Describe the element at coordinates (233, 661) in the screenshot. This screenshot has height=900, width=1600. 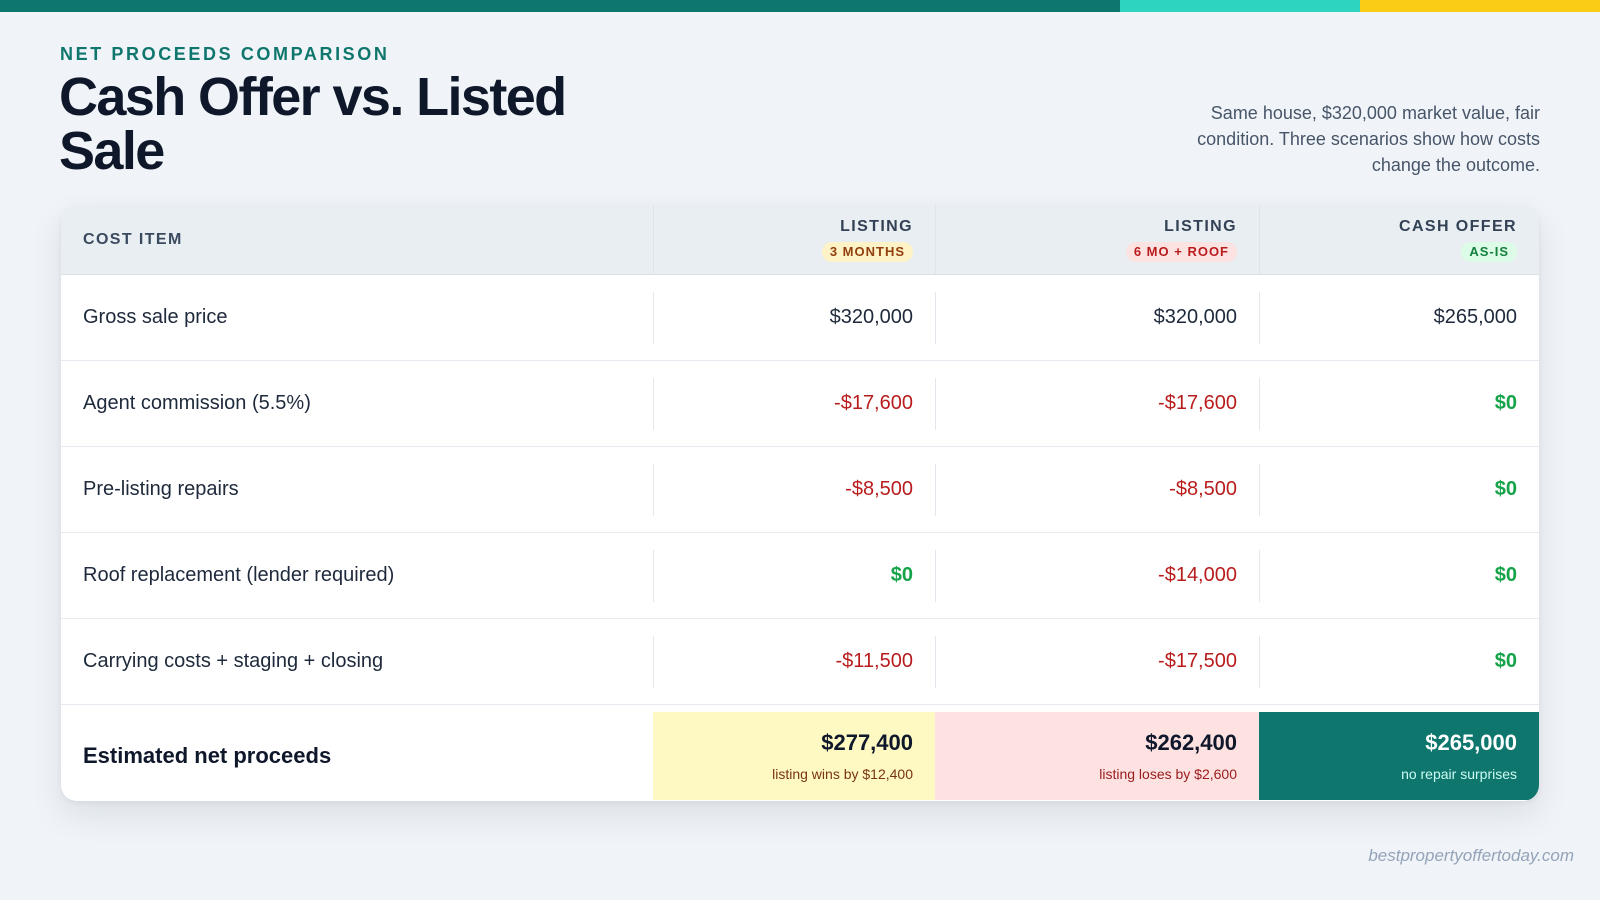
I see `cost-item-label: Carrying costs + staging + closing` at that location.